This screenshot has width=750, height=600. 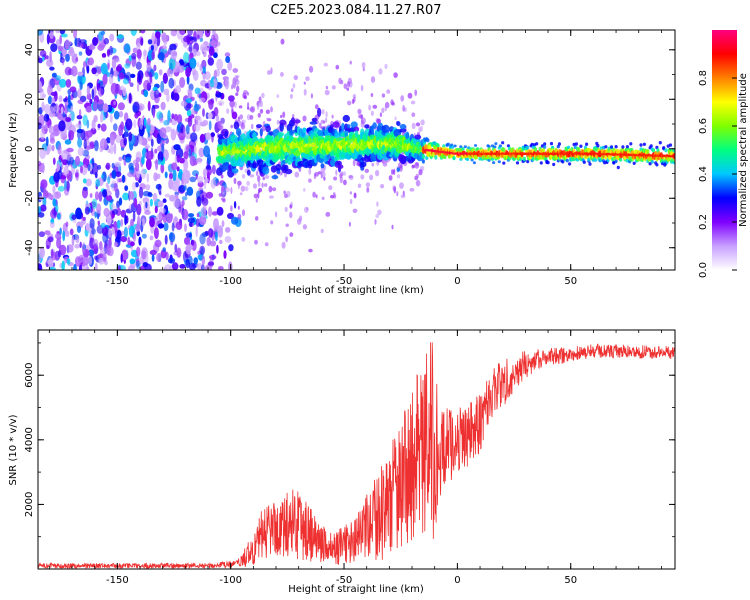 I want to click on colorbar-tick-label: 0.4, so click(x=703, y=174).